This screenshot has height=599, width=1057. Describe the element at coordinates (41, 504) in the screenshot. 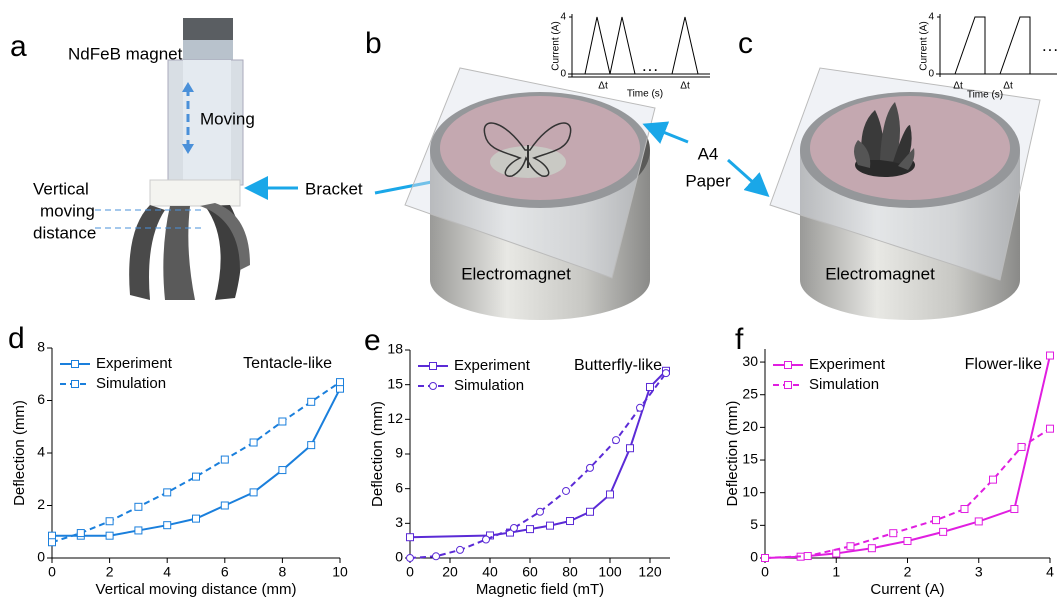

I see `y-tick-label: 2` at that location.